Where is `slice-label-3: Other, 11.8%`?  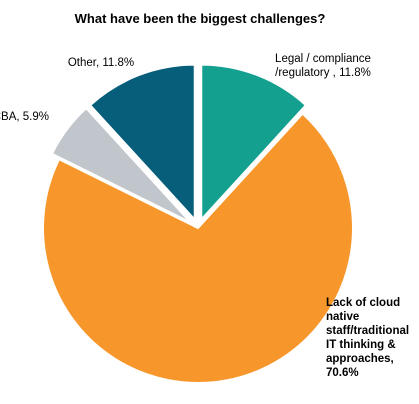 slice-label-3: Other, 11.8% is located at coordinates (101, 63).